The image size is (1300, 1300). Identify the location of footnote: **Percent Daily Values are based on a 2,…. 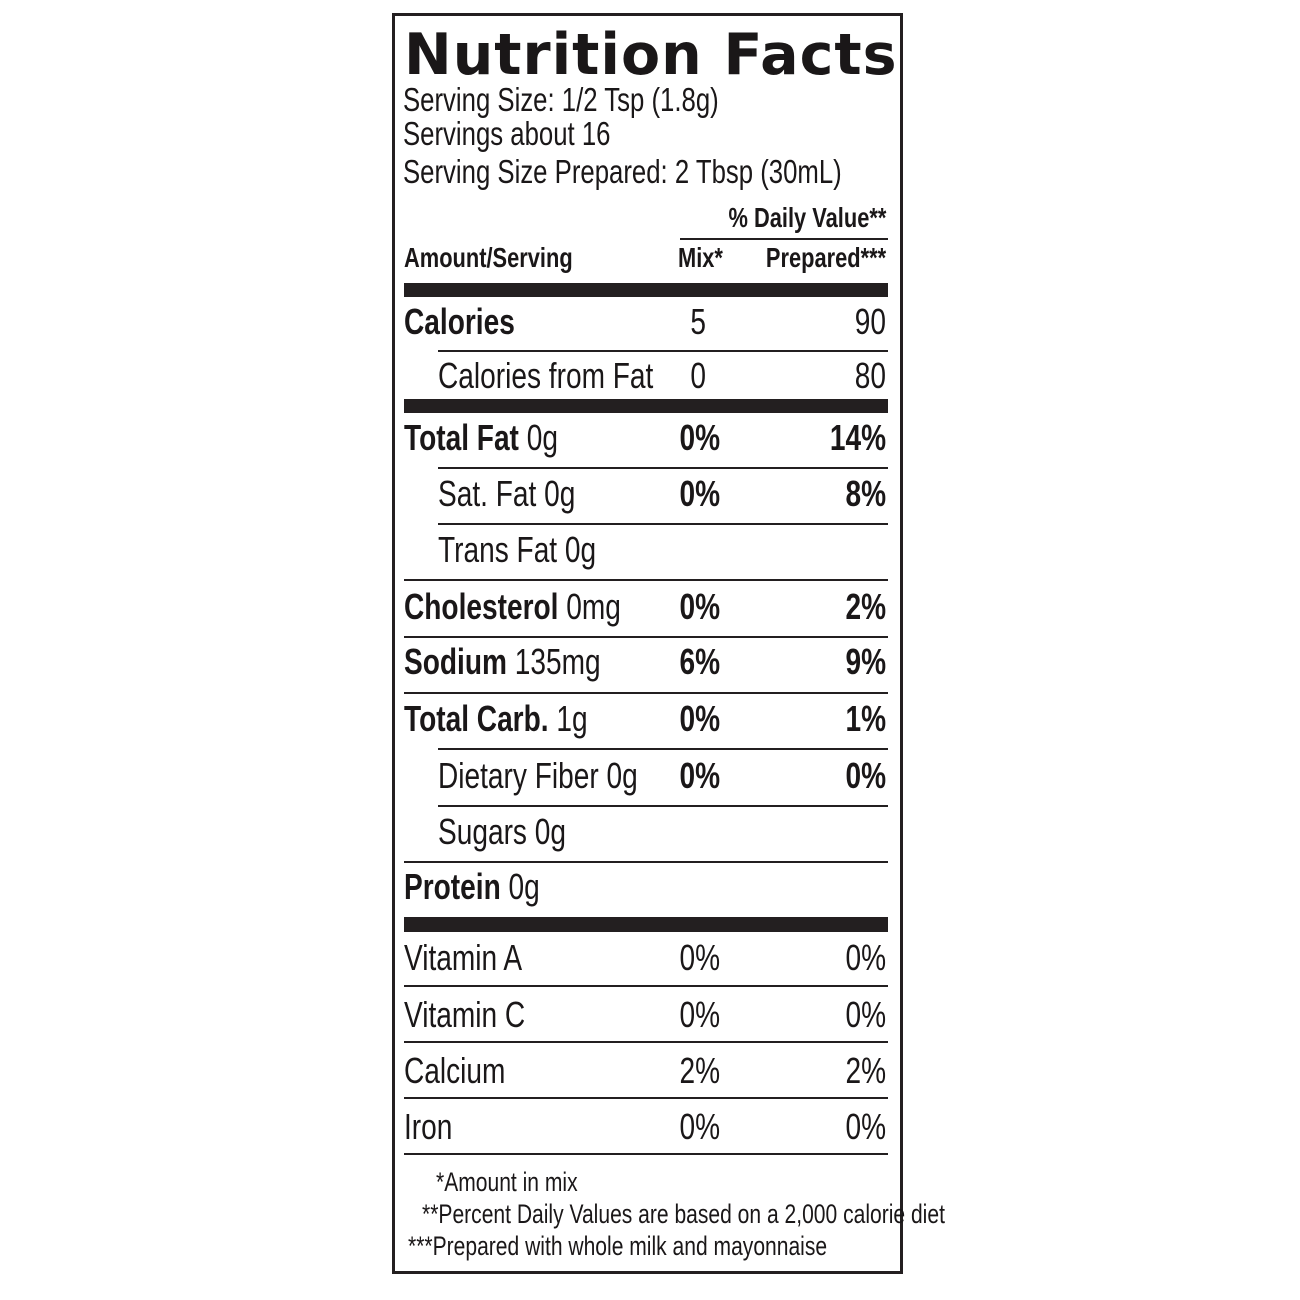
(683, 1214).